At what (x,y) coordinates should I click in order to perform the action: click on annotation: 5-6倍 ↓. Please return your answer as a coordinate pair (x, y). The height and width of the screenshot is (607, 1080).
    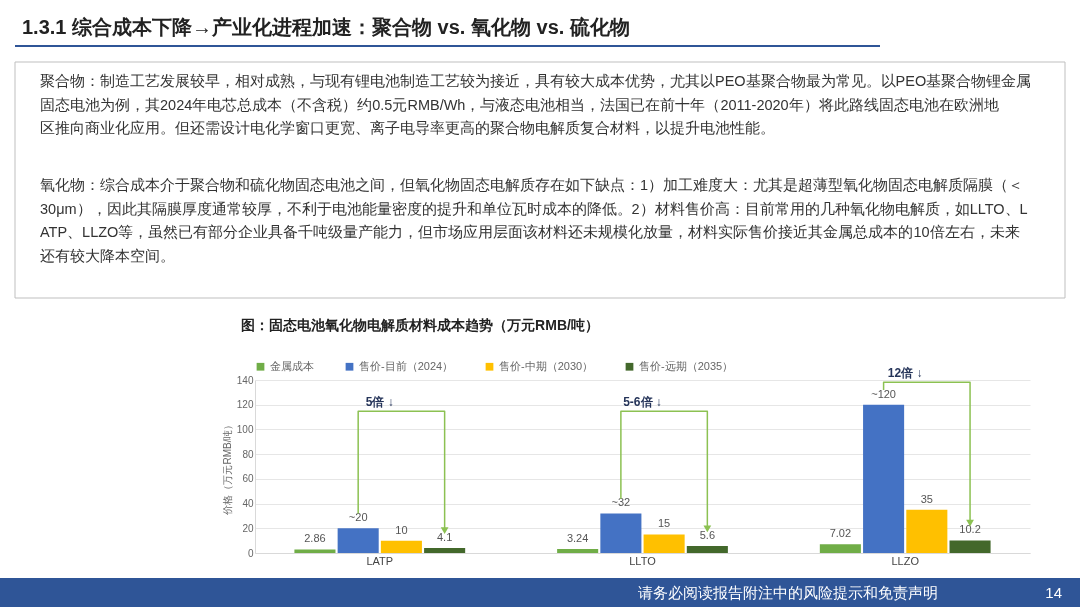
    Looking at the image, I should click on (642, 402).